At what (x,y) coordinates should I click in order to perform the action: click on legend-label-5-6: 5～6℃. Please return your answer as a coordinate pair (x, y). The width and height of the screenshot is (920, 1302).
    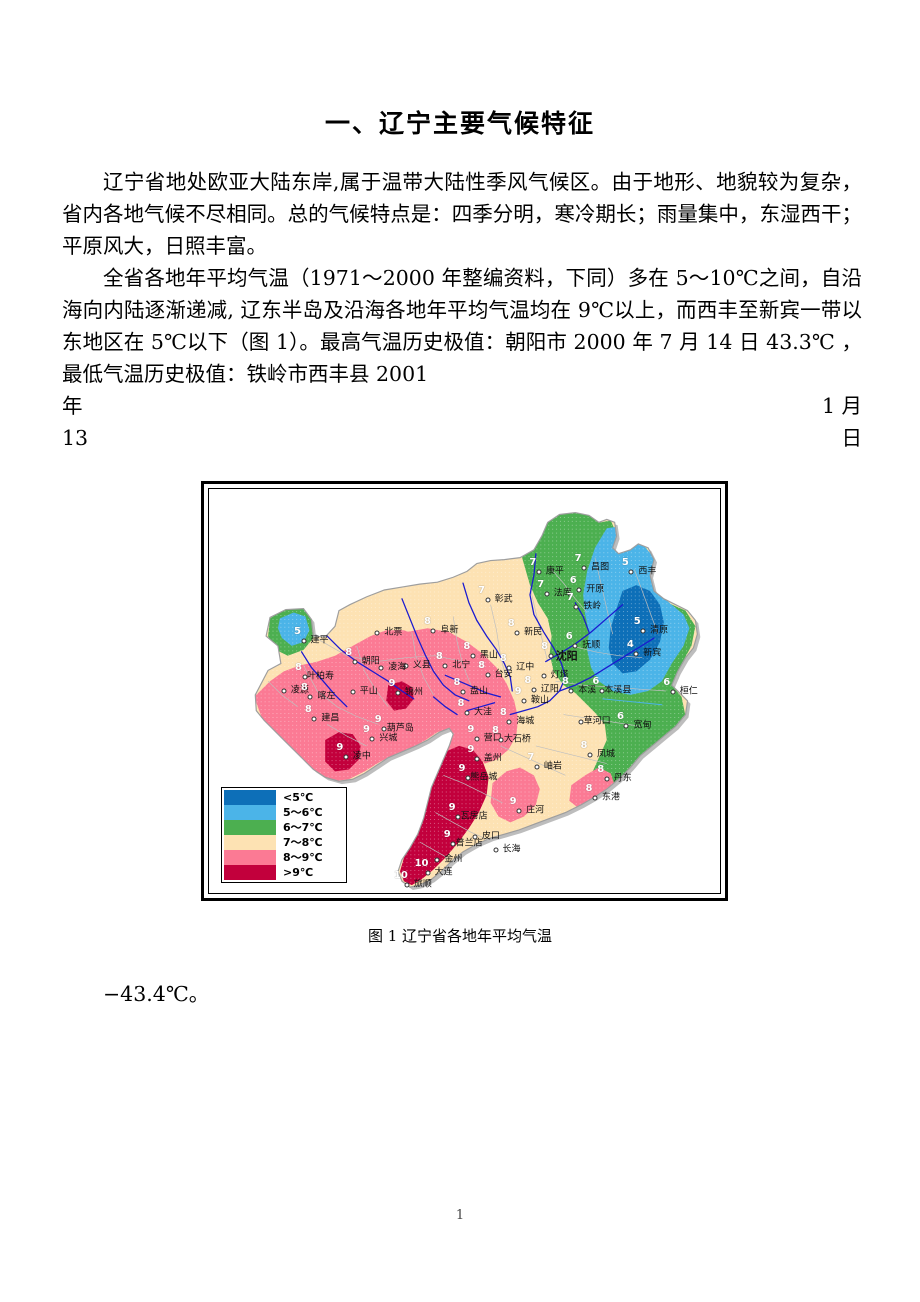
    Looking at the image, I should click on (303, 812).